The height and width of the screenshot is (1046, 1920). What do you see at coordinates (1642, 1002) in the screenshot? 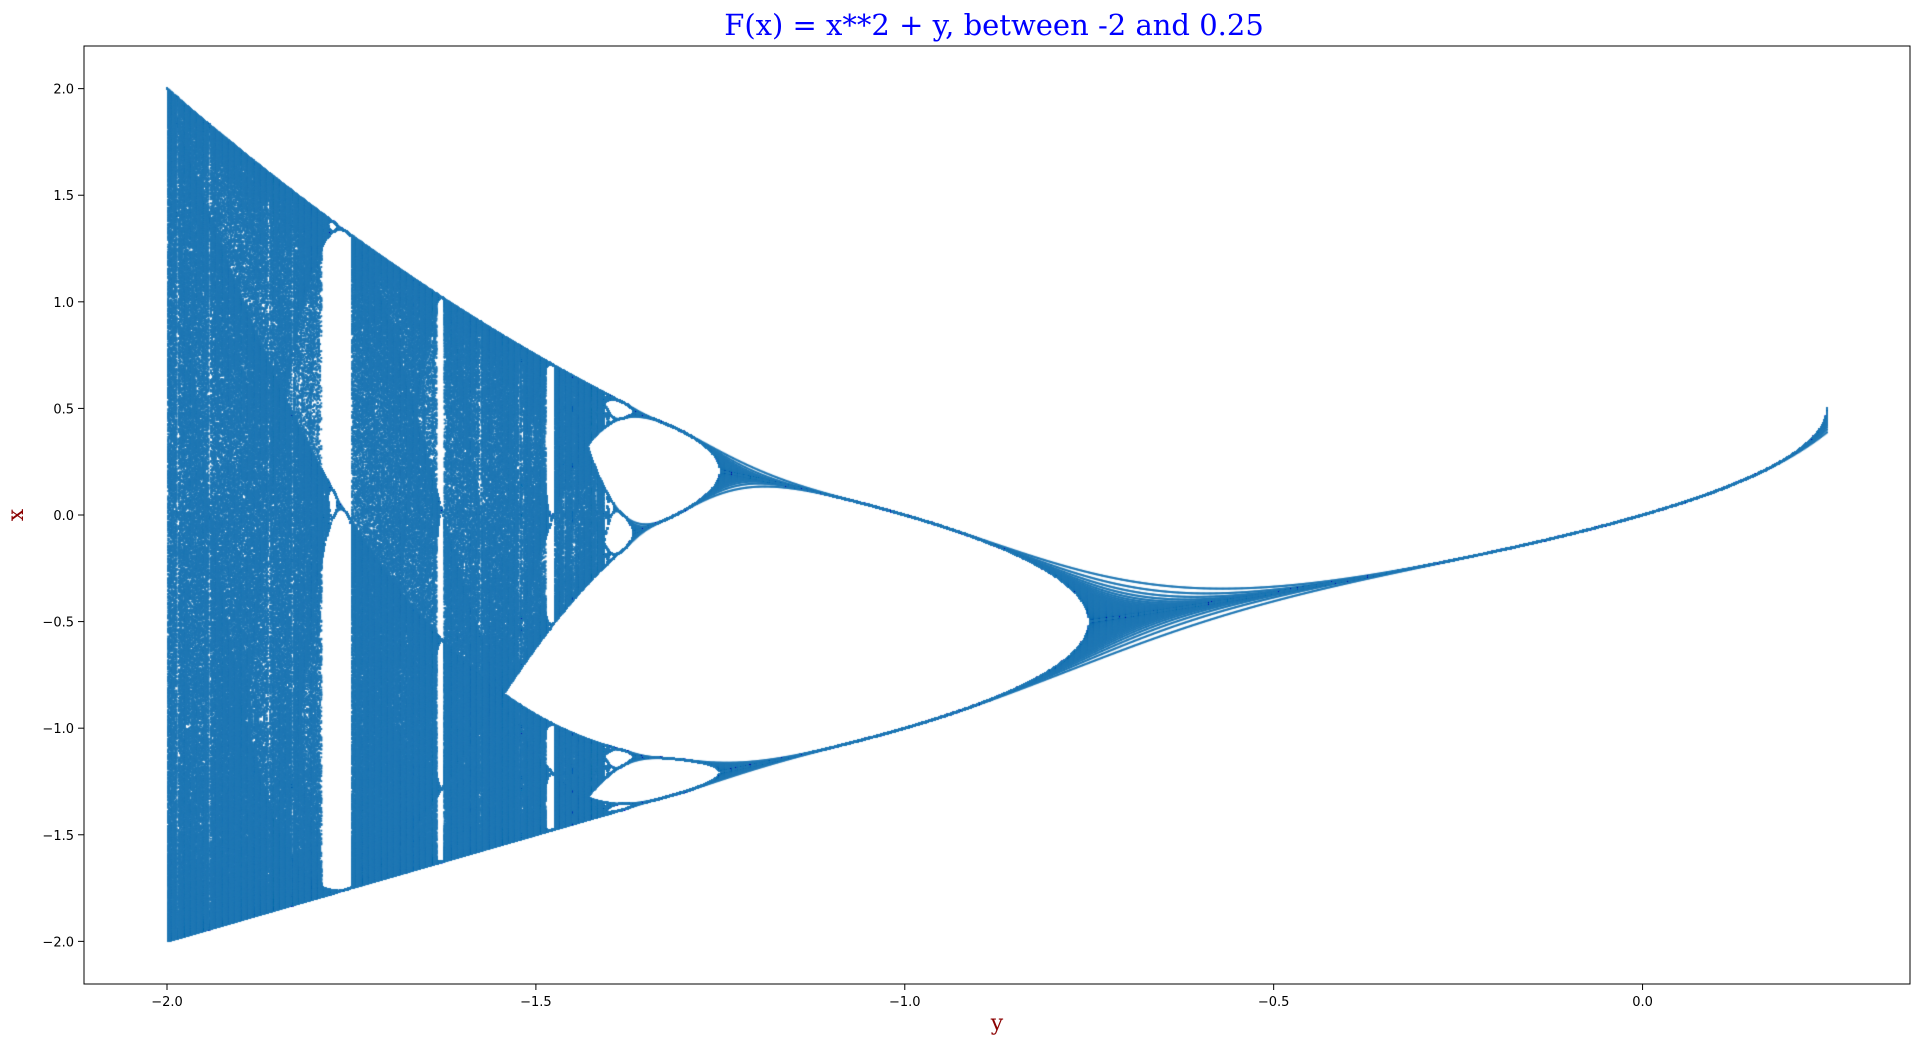
I see `x-tick-label: 0.0` at bounding box center [1642, 1002].